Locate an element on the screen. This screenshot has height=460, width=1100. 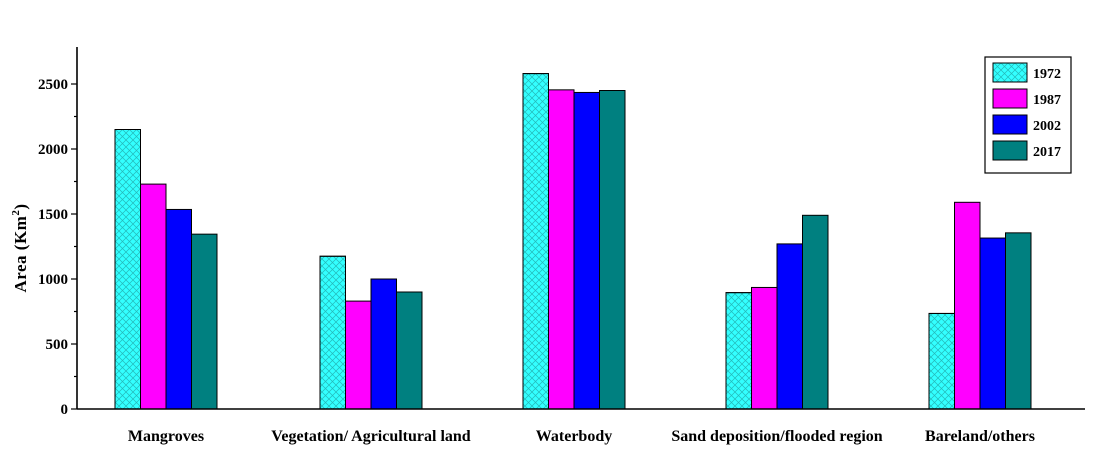
y-tick-label-500: 500 is located at coordinates (57, 345).